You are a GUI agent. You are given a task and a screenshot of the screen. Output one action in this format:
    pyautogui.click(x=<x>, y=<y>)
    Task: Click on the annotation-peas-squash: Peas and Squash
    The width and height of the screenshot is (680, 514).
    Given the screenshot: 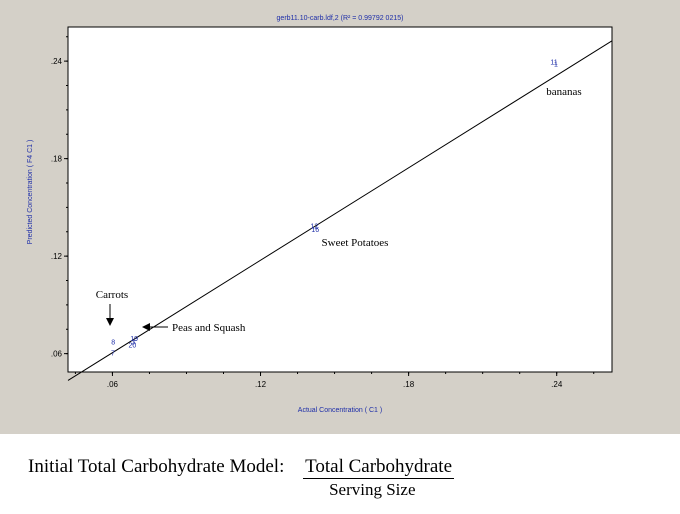 What is the action you would take?
    pyautogui.click(x=209, y=328)
    